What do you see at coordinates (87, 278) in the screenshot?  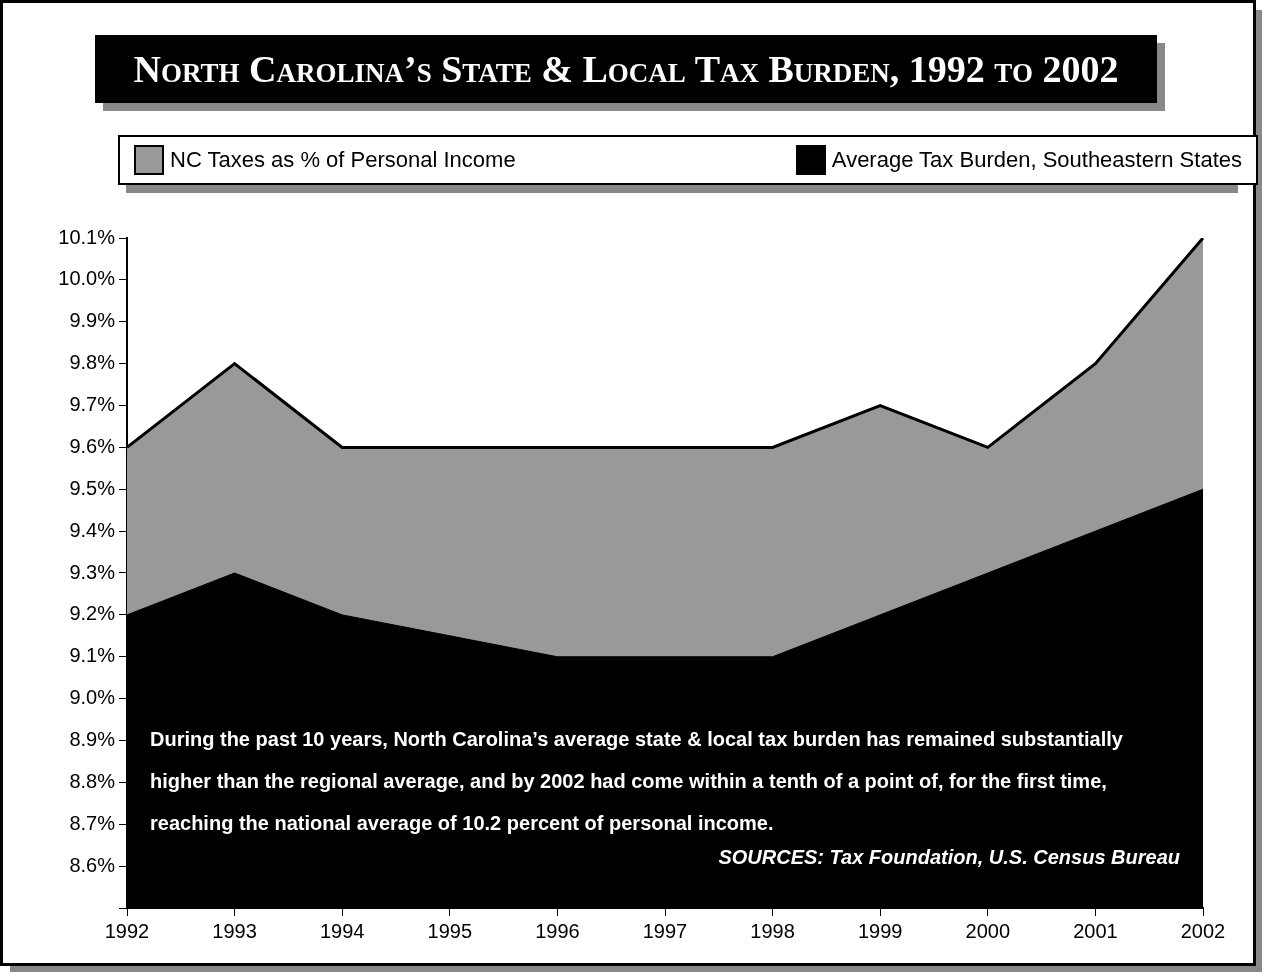 I see `y-tick-label: 10.0%` at bounding box center [87, 278].